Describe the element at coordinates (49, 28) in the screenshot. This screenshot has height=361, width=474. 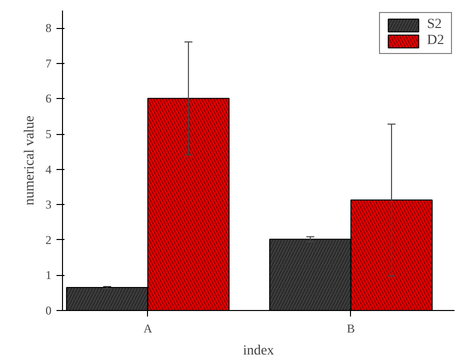
I see `y-tick-label: 8` at that location.